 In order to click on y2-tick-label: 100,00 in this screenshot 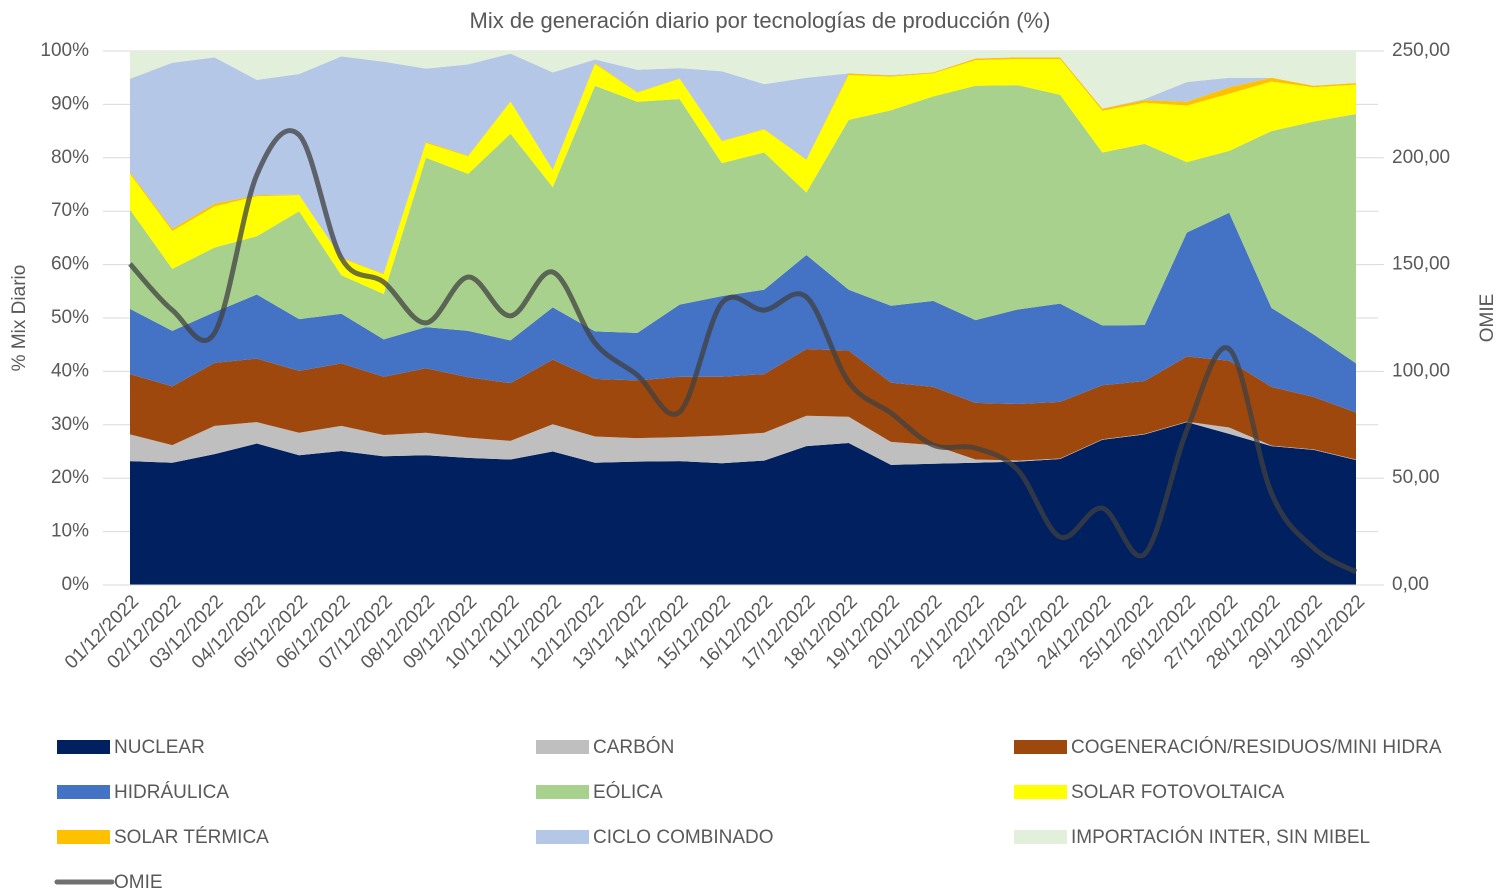, I will do `click(1421, 370)`.